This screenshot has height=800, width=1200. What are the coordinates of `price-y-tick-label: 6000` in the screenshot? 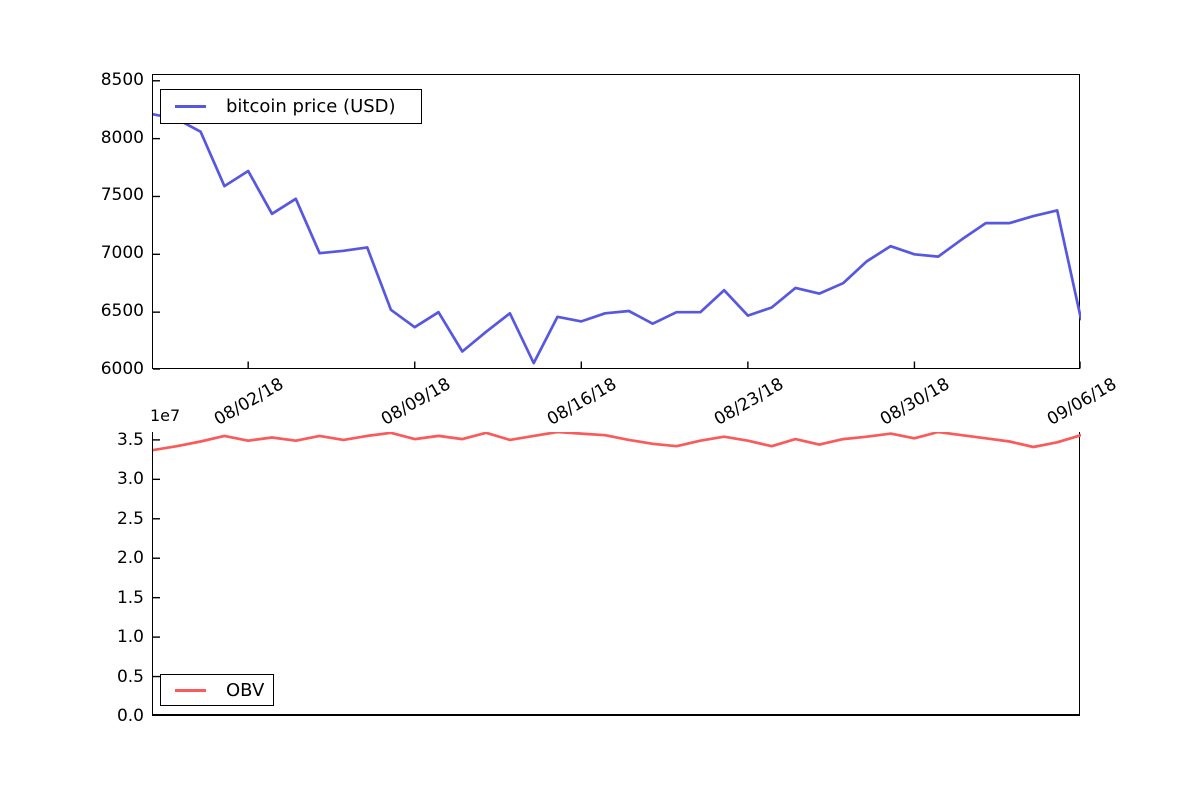 It's located at (122, 369).